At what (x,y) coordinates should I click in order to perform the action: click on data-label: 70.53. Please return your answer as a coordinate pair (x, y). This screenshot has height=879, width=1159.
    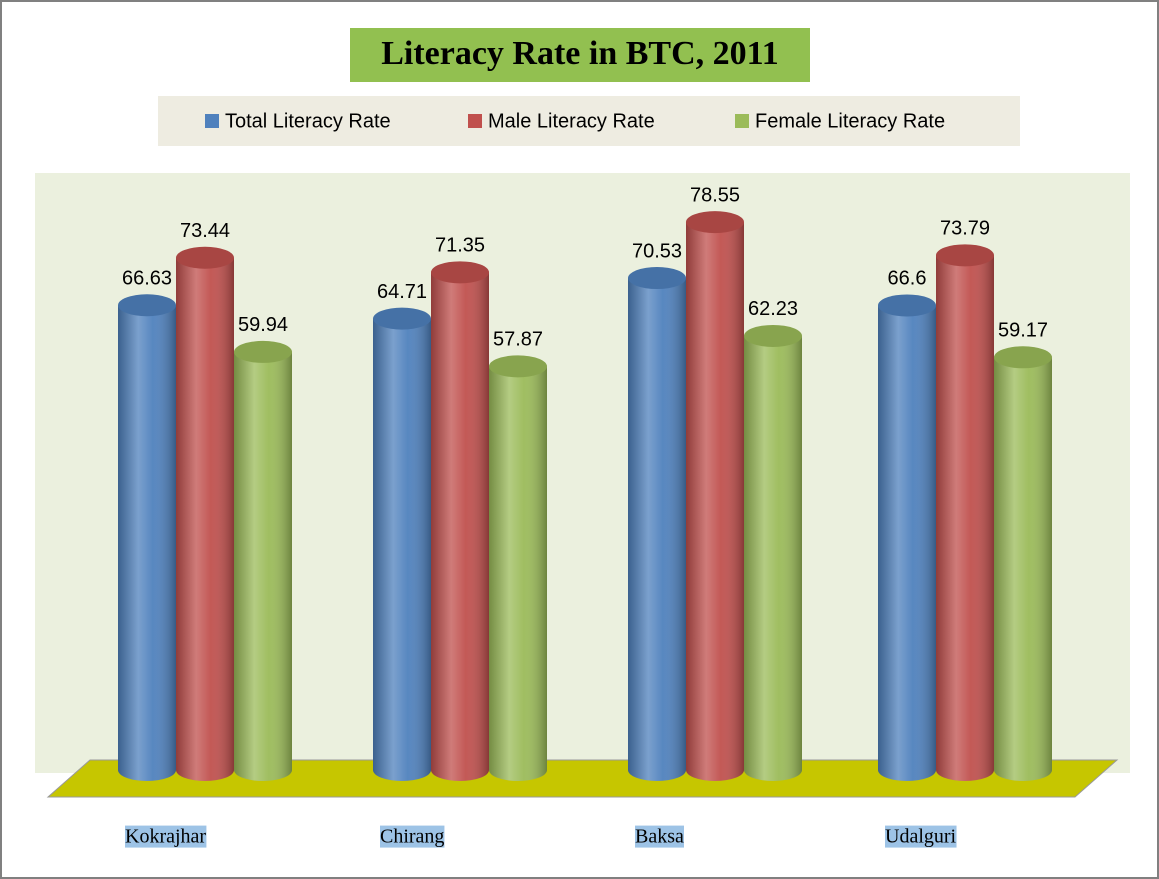
    Looking at the image, I should click on (657, 251).